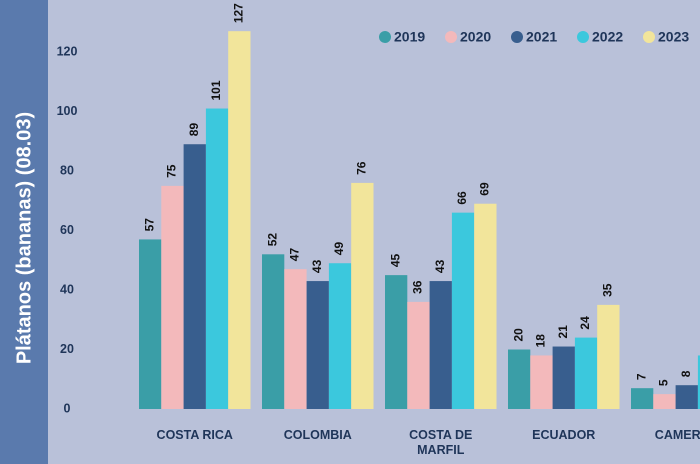 This screenshot has height=464, width=700. What do you see at coordinates (67, 170) in the screenshot?
I see `y-tick-label: 80` at bounding box center [67, 170].